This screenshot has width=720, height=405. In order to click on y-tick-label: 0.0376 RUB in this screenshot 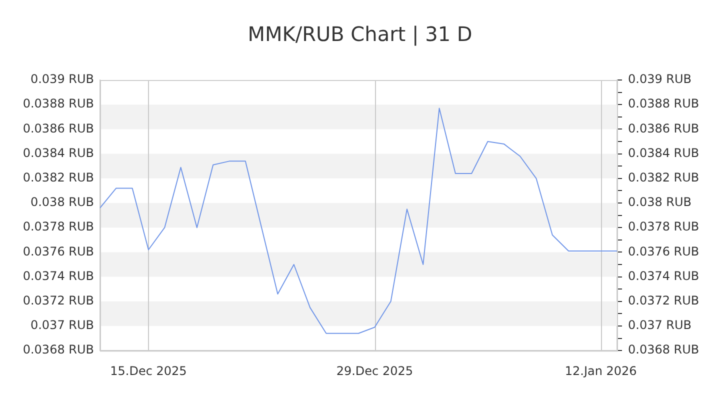, I will do `click(58, 251)`.